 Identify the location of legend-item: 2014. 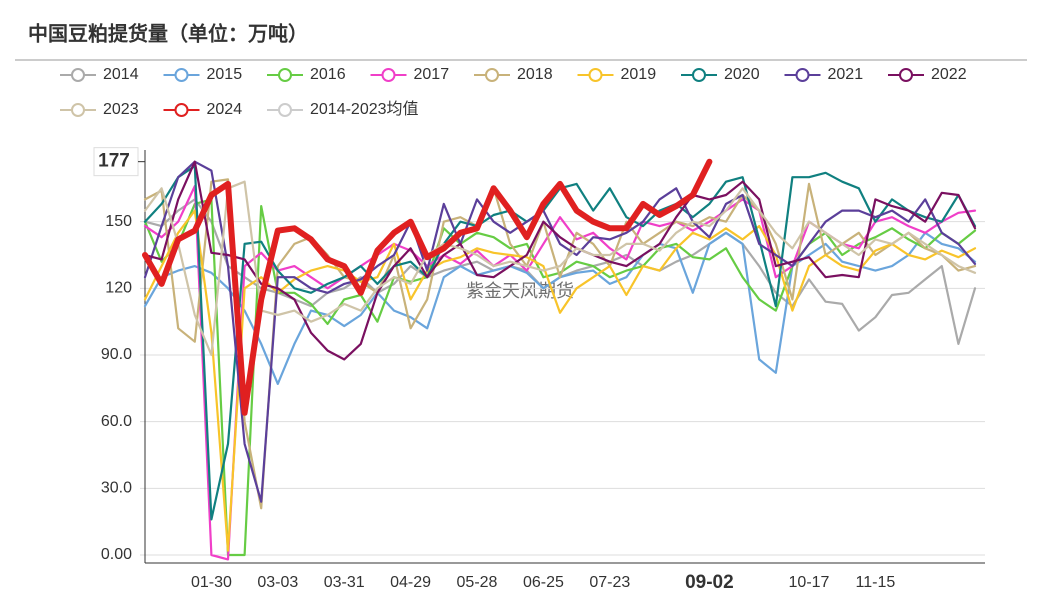
(99, 74).